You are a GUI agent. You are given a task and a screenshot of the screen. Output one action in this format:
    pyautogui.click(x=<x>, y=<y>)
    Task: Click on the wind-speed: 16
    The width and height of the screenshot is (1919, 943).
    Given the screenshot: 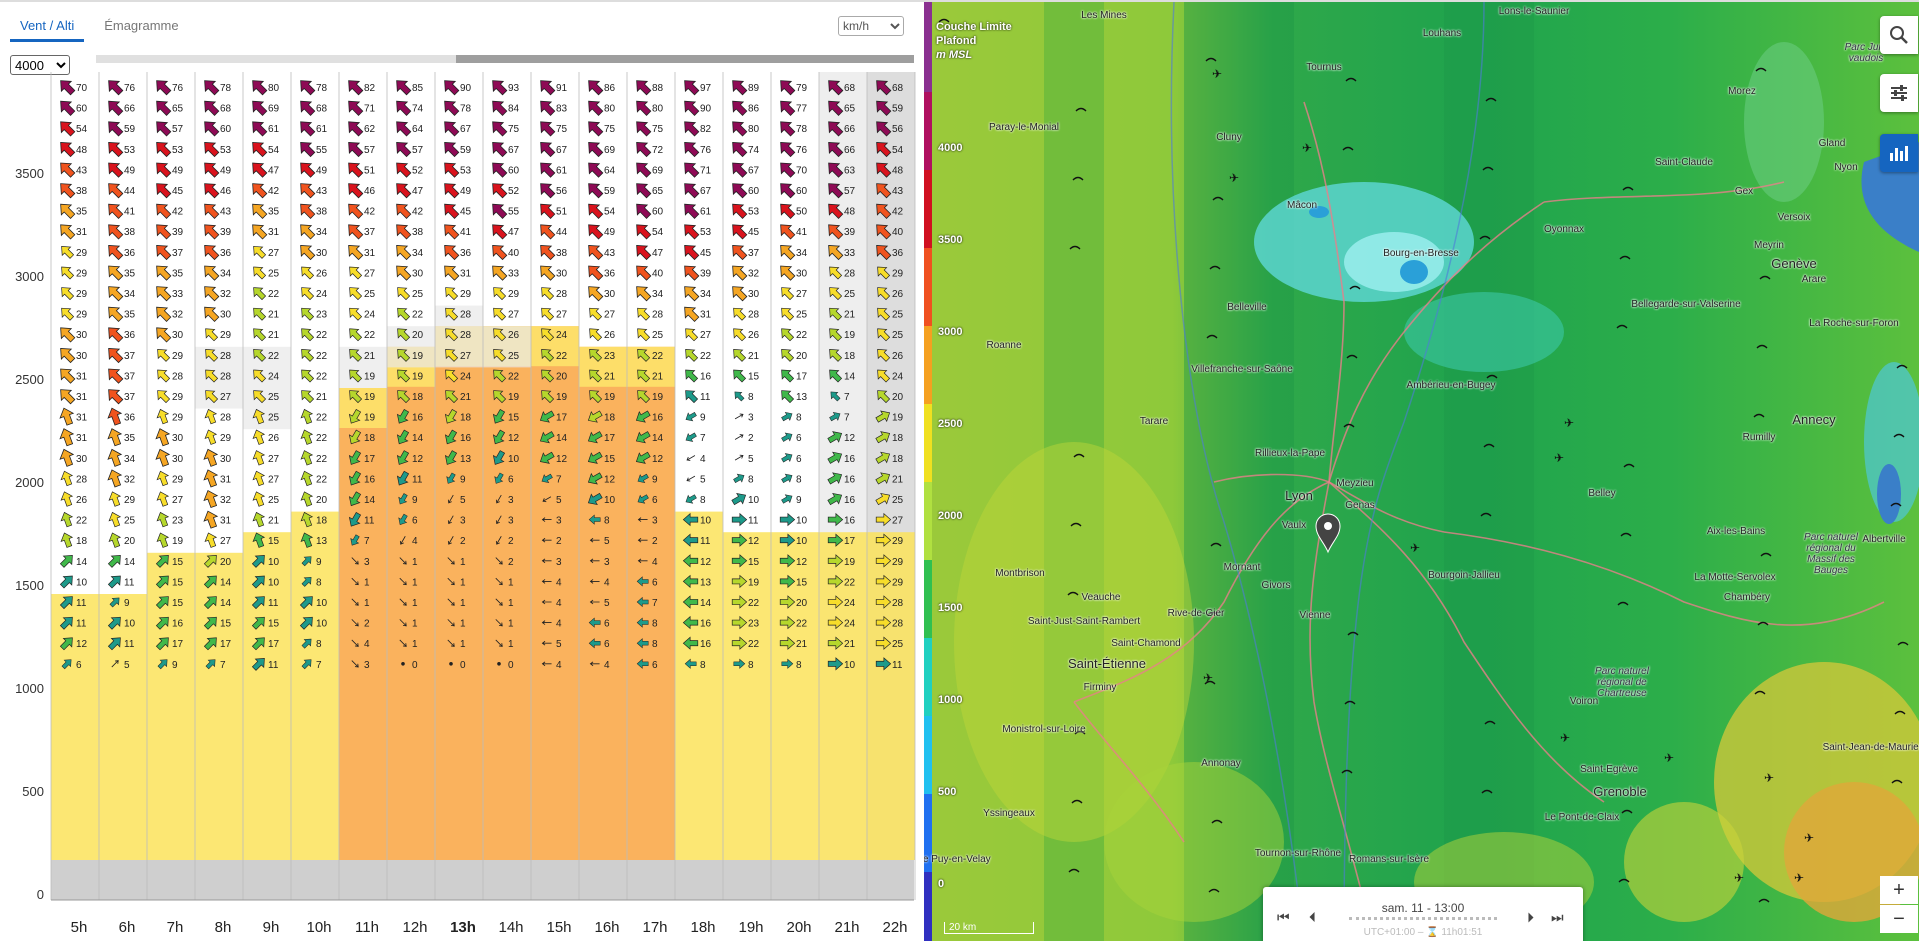 What is the action you would take?
    pyautogui.click(x=850, y=479)
    